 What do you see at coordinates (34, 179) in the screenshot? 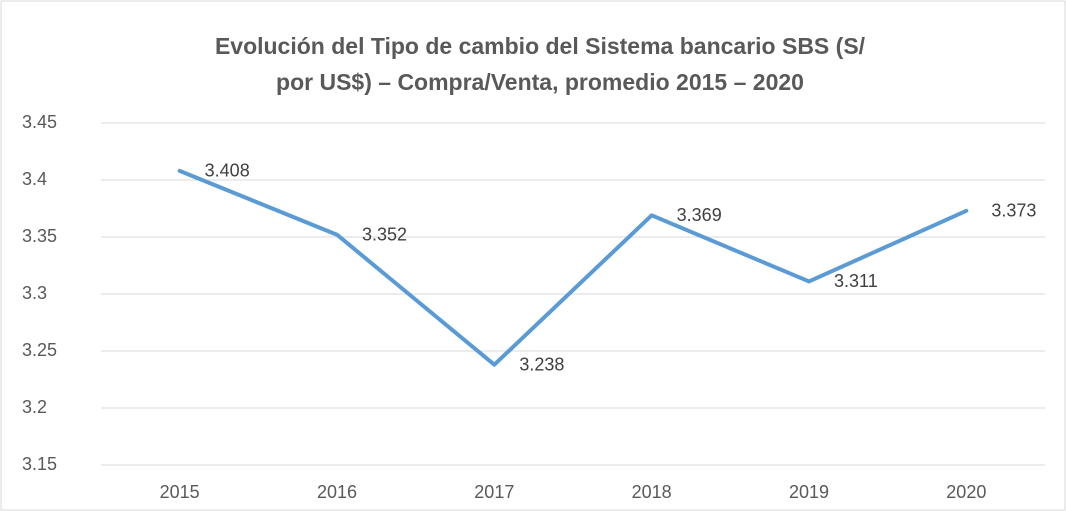
I see `y-tick-label: 3.4` at bounding box center [34, 179].